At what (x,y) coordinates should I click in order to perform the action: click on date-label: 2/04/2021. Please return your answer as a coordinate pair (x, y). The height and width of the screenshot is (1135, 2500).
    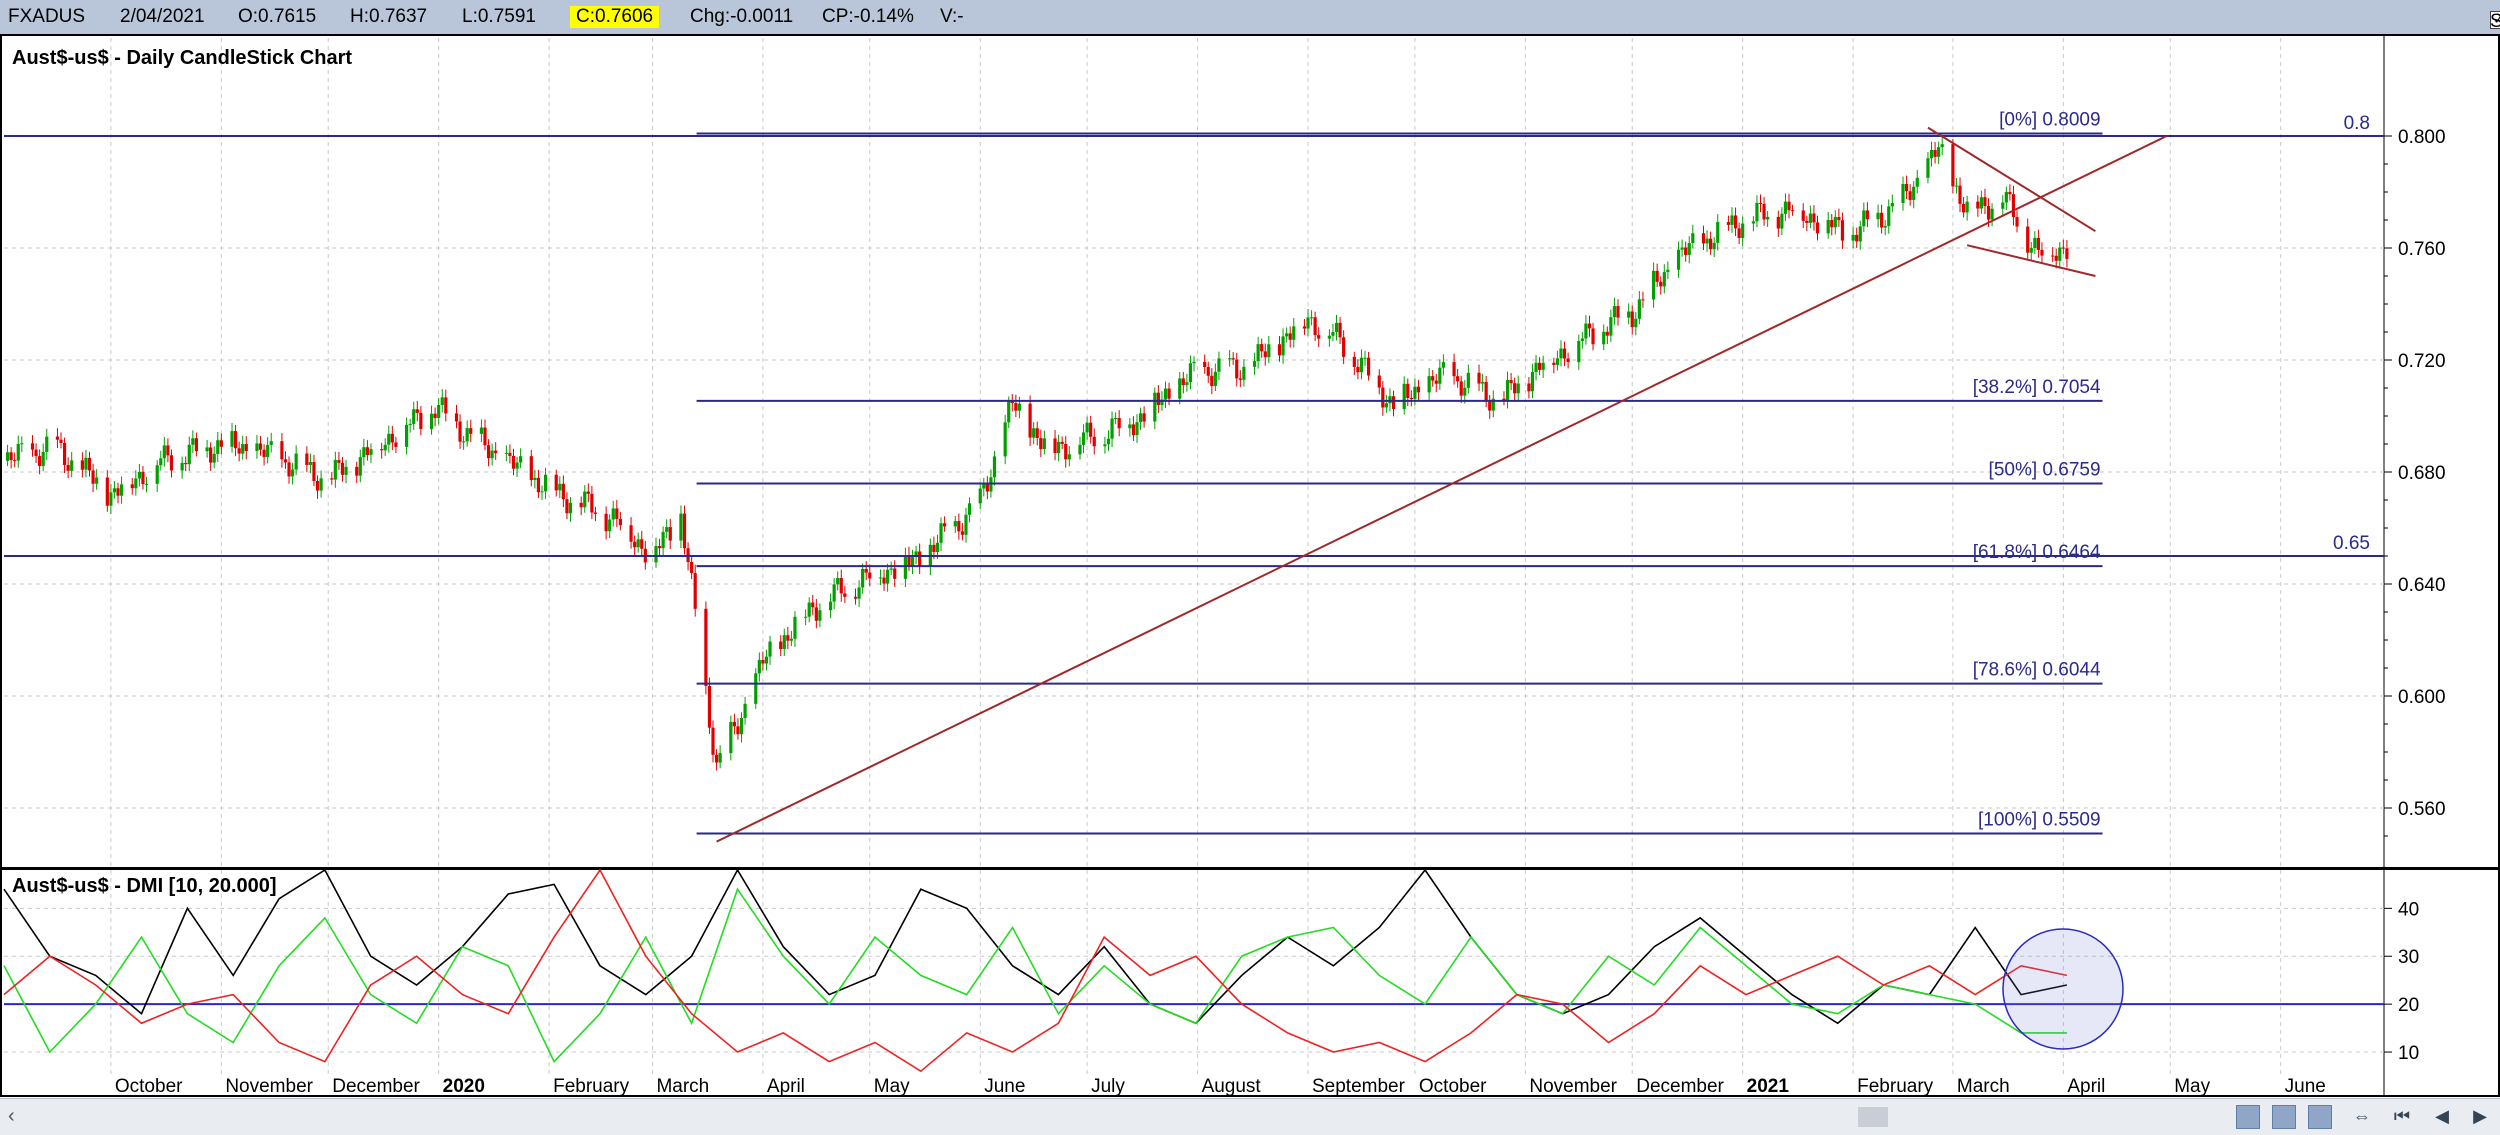
    Looking at the image, I should click on (162, 17).